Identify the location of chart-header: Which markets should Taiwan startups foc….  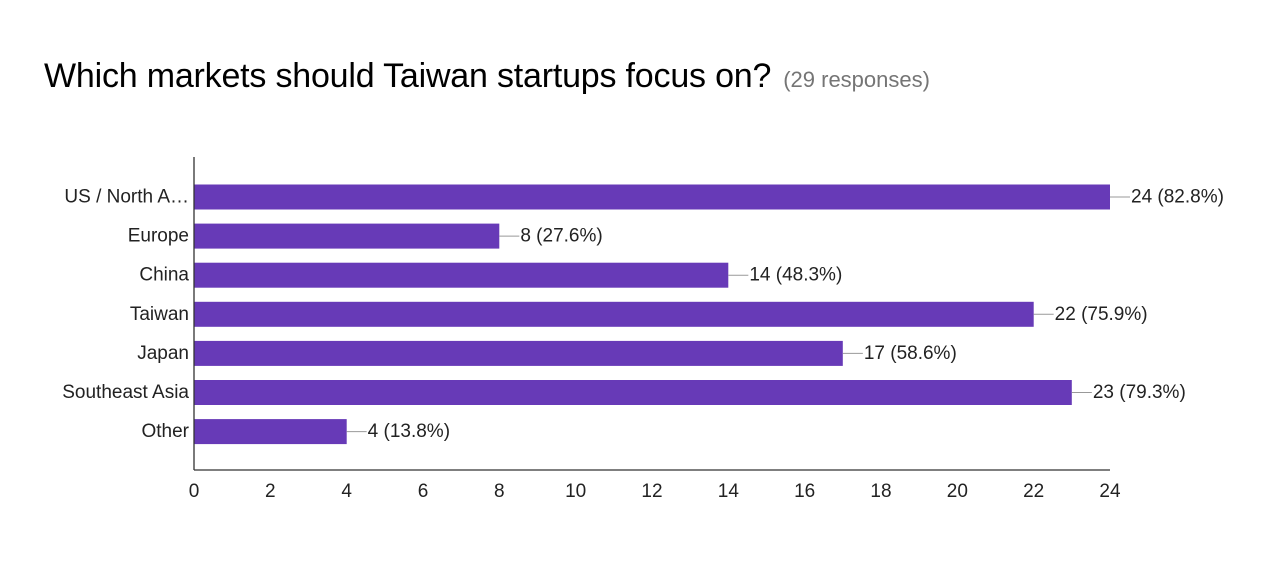
(487, 76).